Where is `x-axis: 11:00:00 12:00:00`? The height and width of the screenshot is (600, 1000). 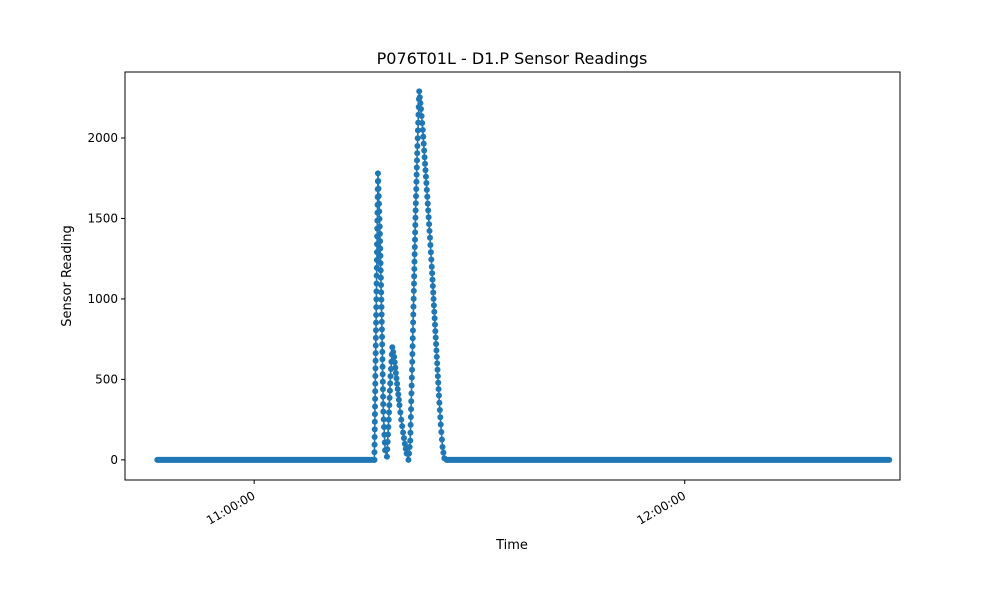
x-axis: 11:00:00 12:00:00 is located at coordinates (446, 504).